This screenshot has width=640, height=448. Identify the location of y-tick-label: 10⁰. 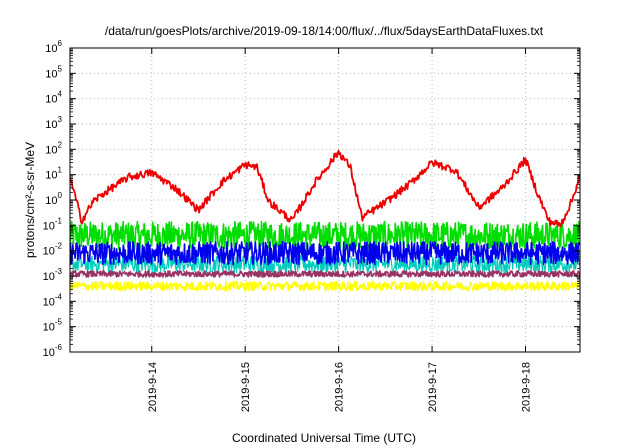
(53, 199).